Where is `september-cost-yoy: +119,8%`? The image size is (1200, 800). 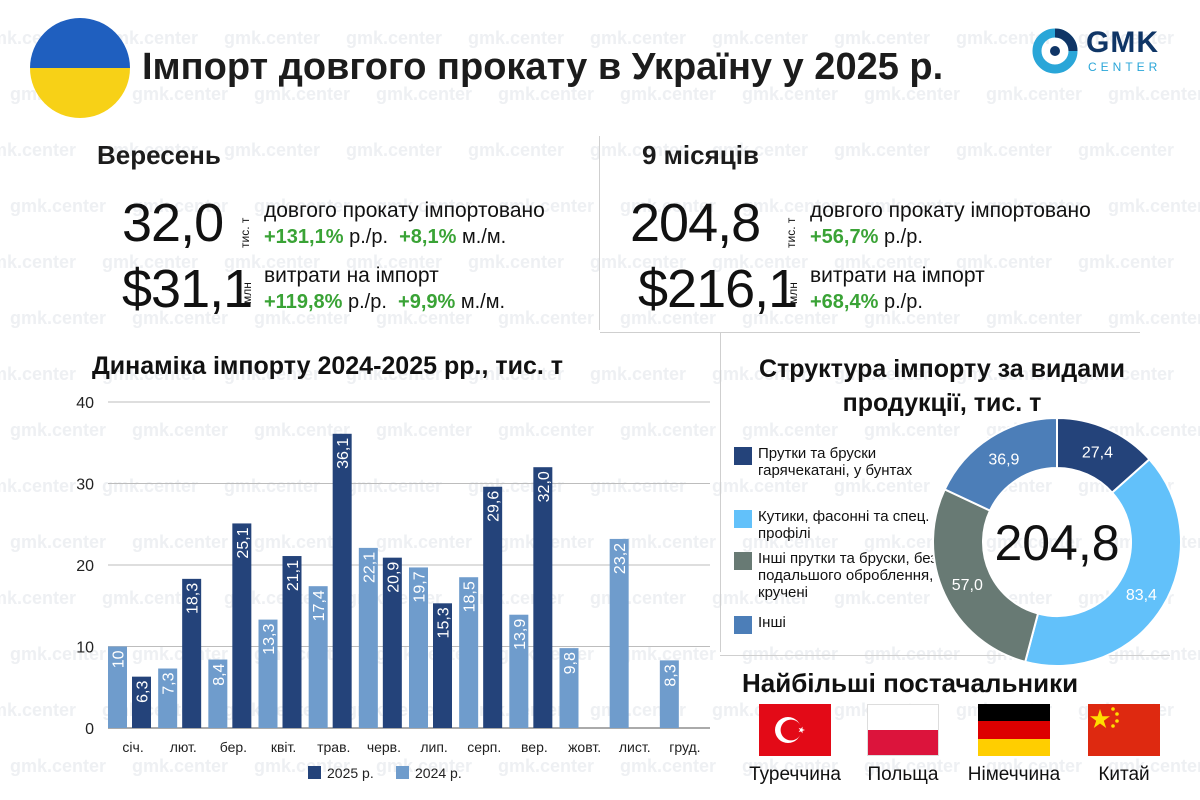 september-cost-yoy: +119,8% is located at coordinates (303, 302).